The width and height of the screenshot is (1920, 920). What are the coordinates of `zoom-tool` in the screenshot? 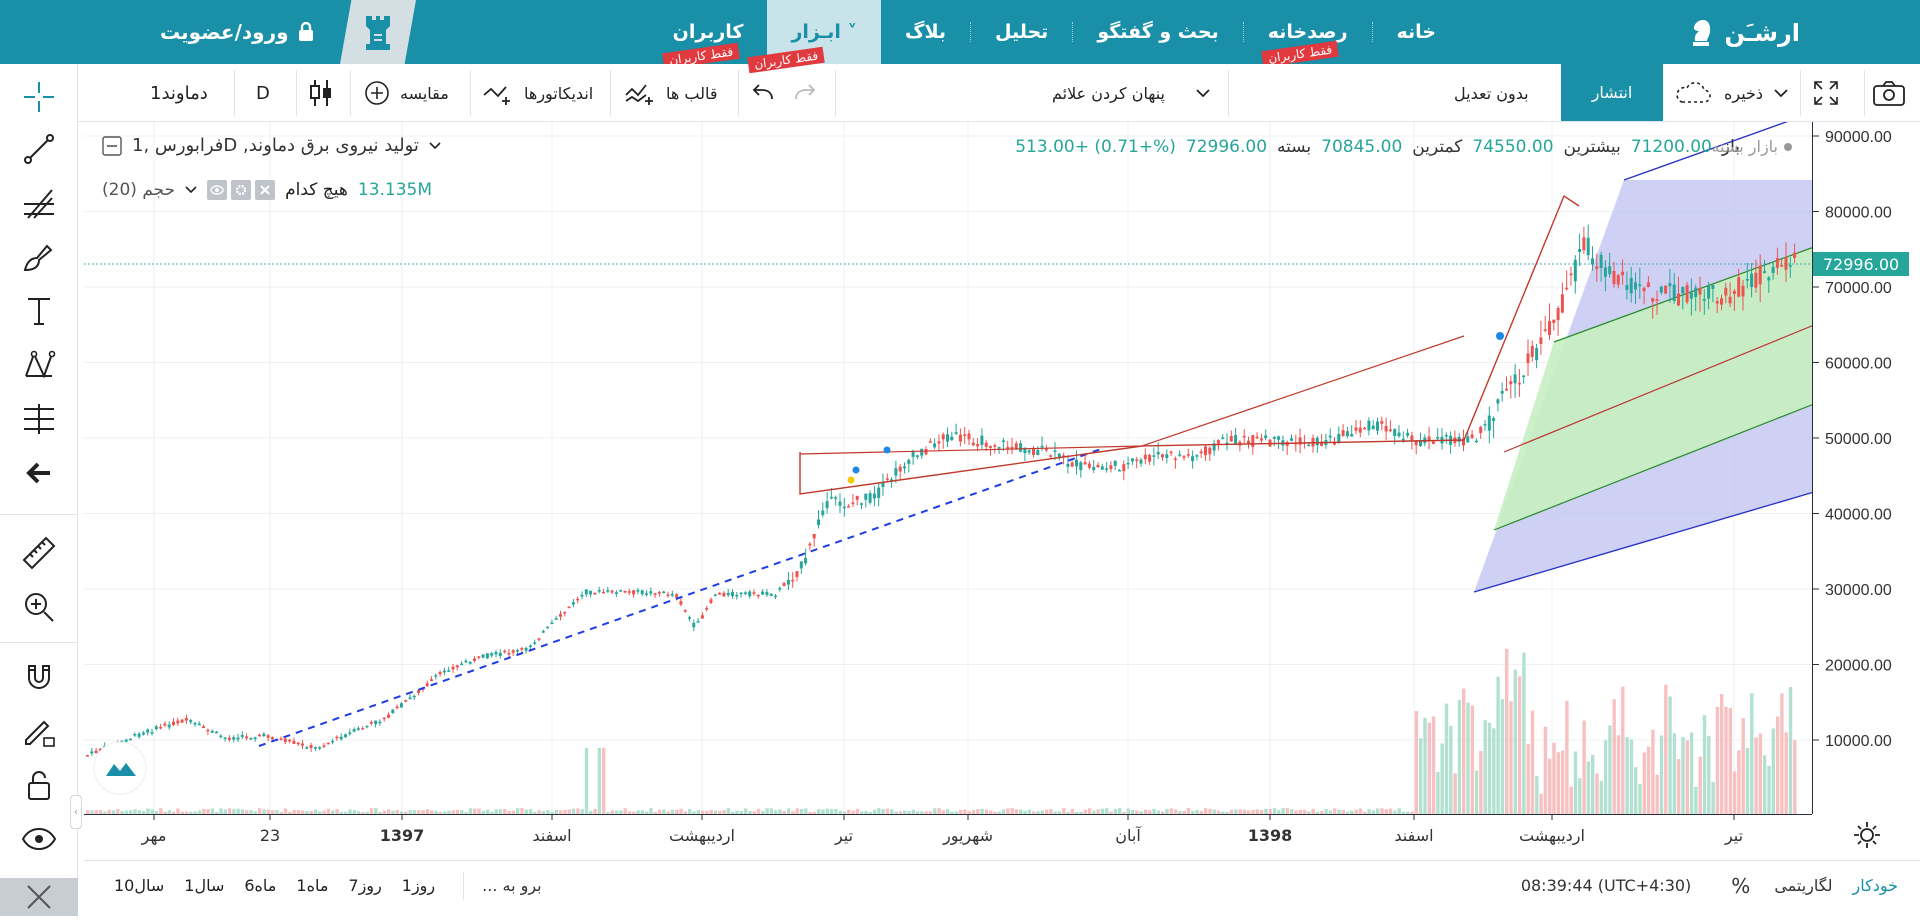 It's located at (39, 607).